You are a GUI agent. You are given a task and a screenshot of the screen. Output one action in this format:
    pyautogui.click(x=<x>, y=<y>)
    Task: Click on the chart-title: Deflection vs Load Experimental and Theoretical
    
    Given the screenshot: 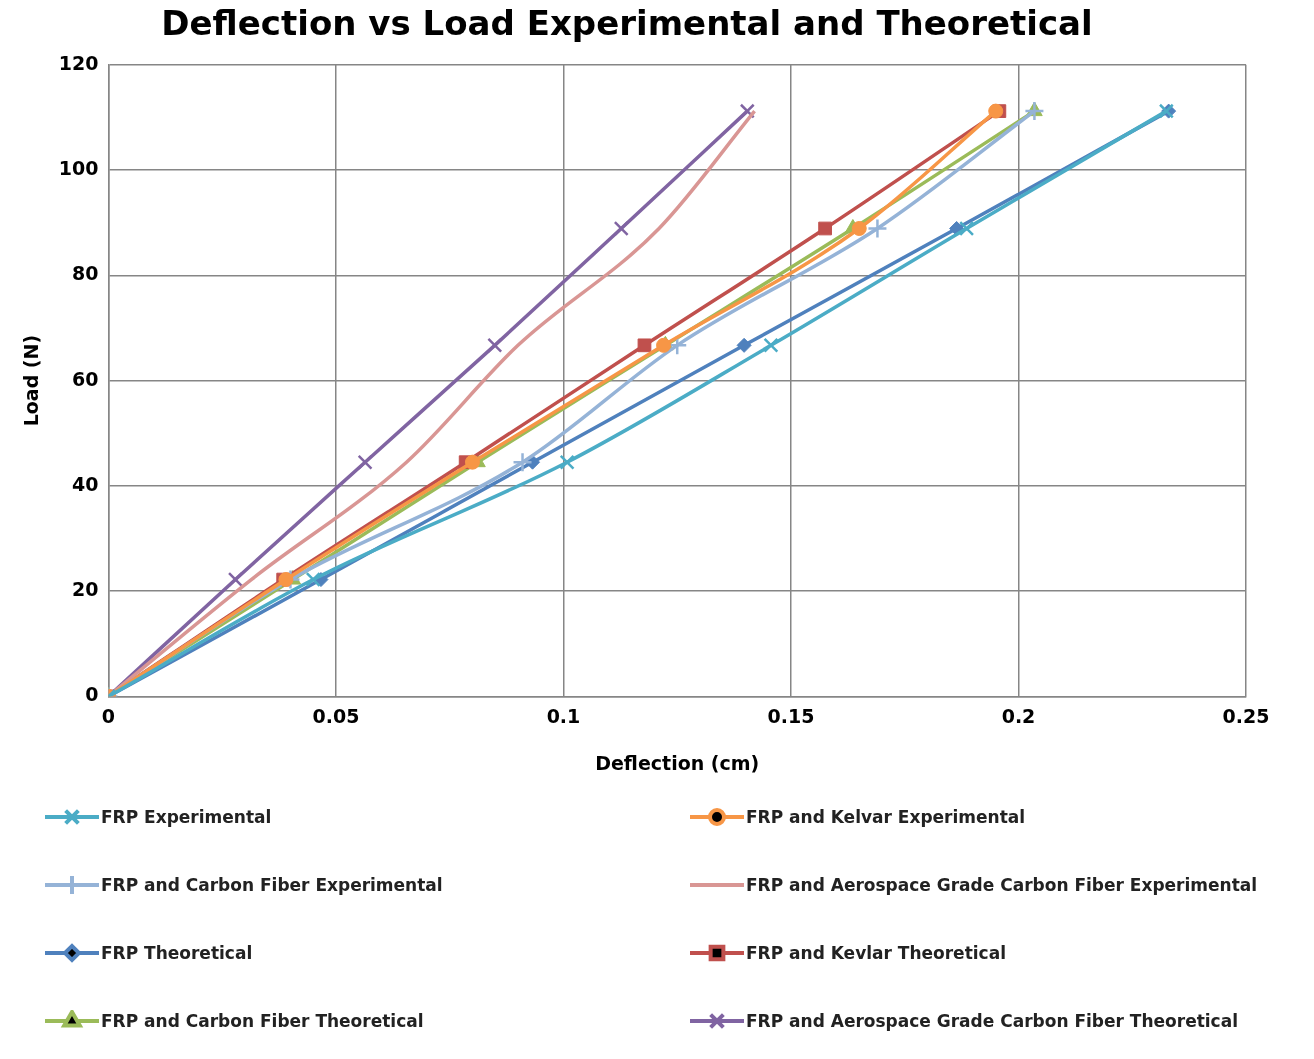 What is the action you would take?
    pyautogui.click(x=627, y=23)
    